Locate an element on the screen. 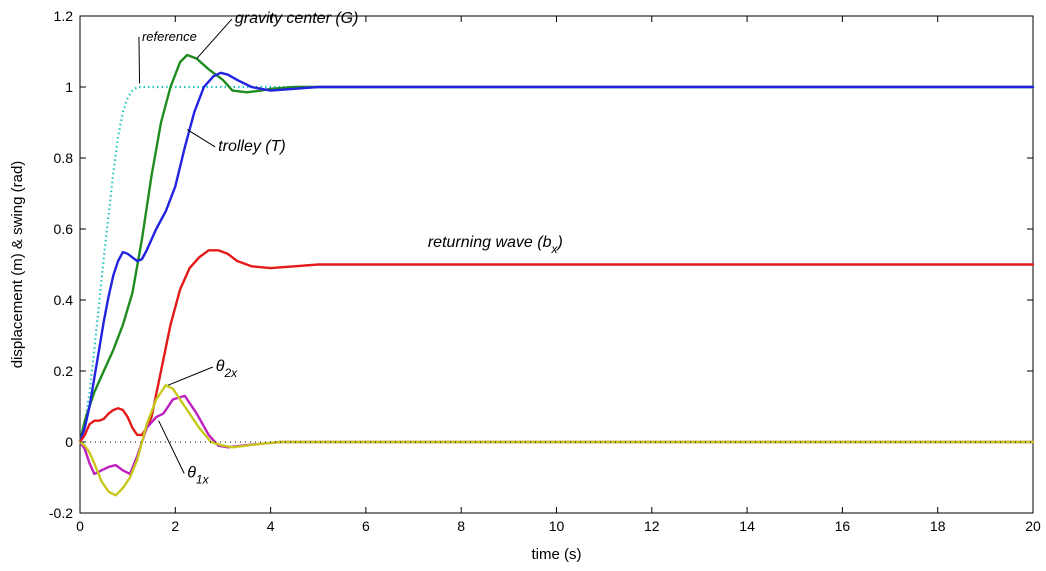 The width and height of the screenshot is (1046, 571). annotation-leader-theta1 is located at coordinates (171, 447).